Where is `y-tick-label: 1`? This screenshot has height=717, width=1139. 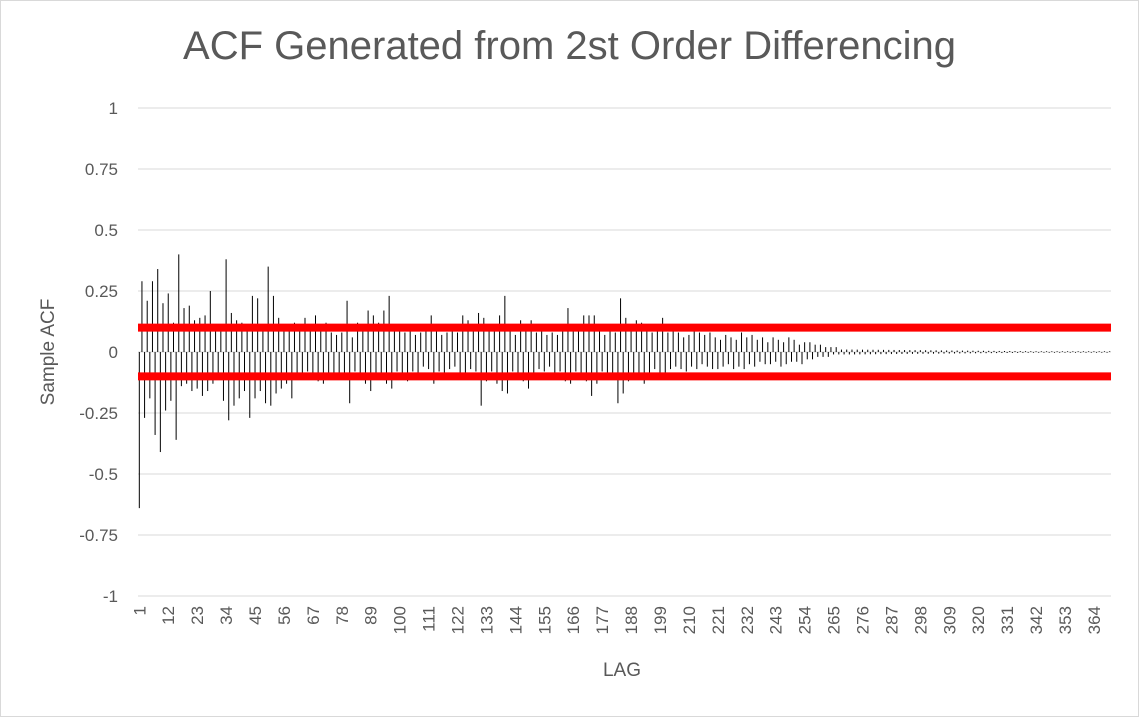 y-tick-label: 1 is located at coordinates (113, 108).